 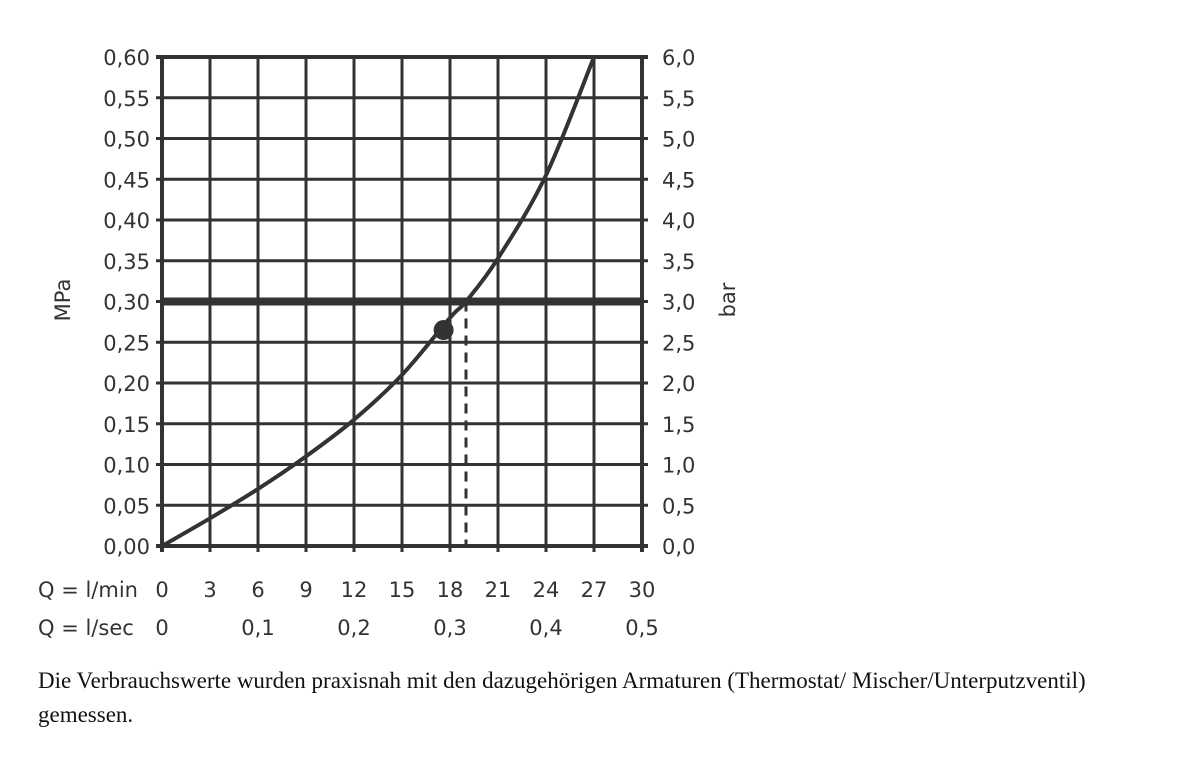 What do you see at coordinates (126, 303) in the screenshot?
I see `y-tick-left: 0,30` at bounding box center [126, 303].